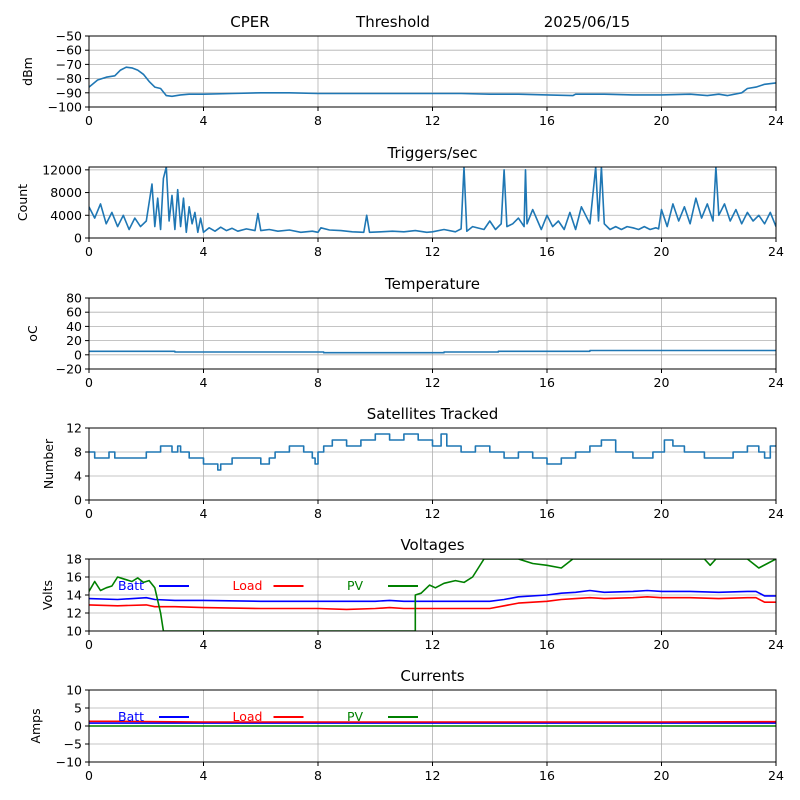 This screenshot has width=800, height=800. What do you see at coordinates (78, 476) in the screenshot?
I see `y-tick-label: 4` at bounding box center [78, 476].